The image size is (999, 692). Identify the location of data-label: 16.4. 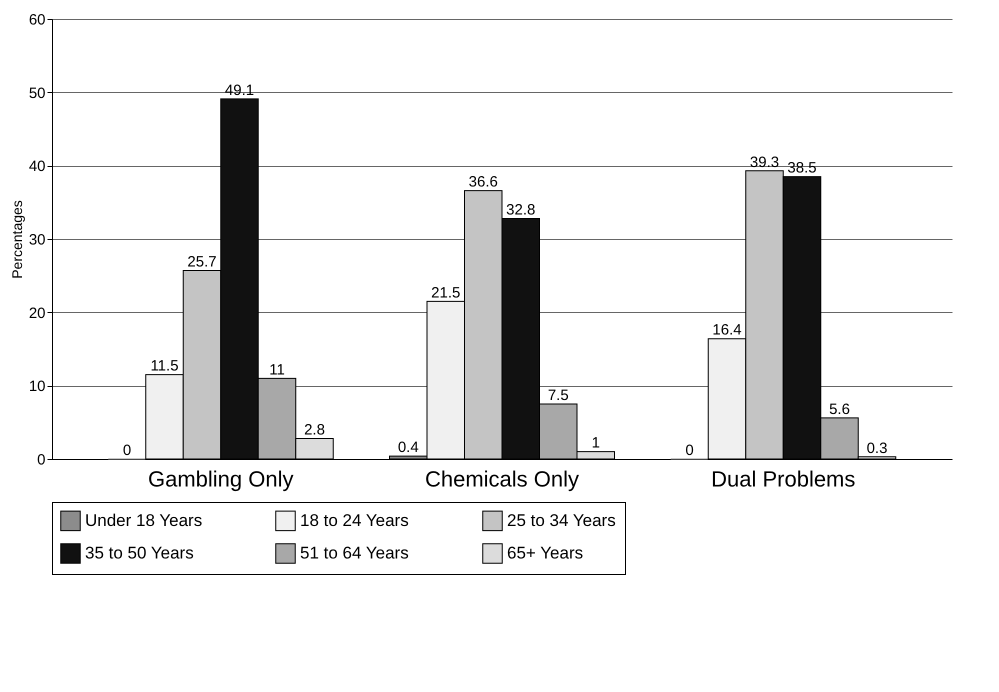
(727, 330).